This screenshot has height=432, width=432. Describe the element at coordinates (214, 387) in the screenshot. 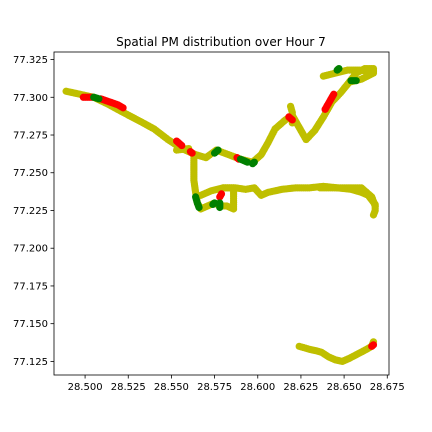

I see `x-tick-label: 28.575` at that location.